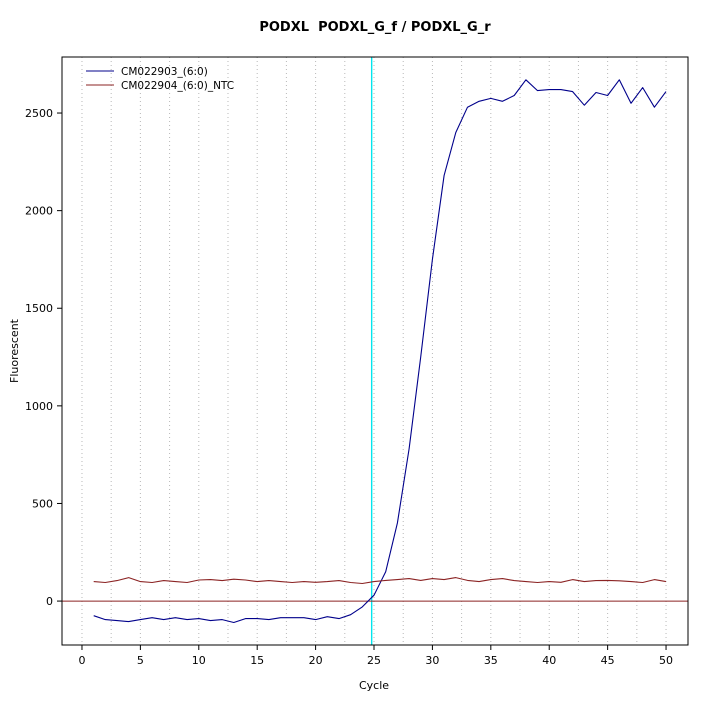  I want to click on x-tick-label: 0, so click(81, 660).